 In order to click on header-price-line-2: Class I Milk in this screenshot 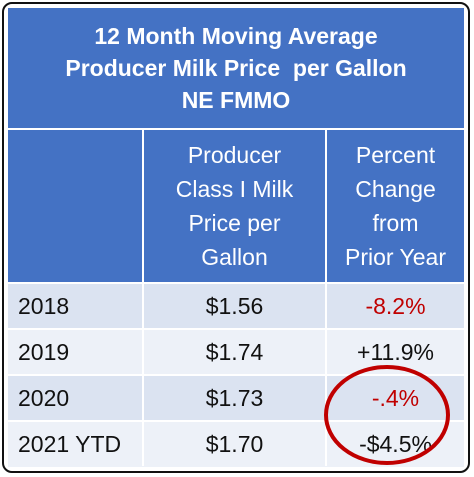, I will do `click(234, 189)`.